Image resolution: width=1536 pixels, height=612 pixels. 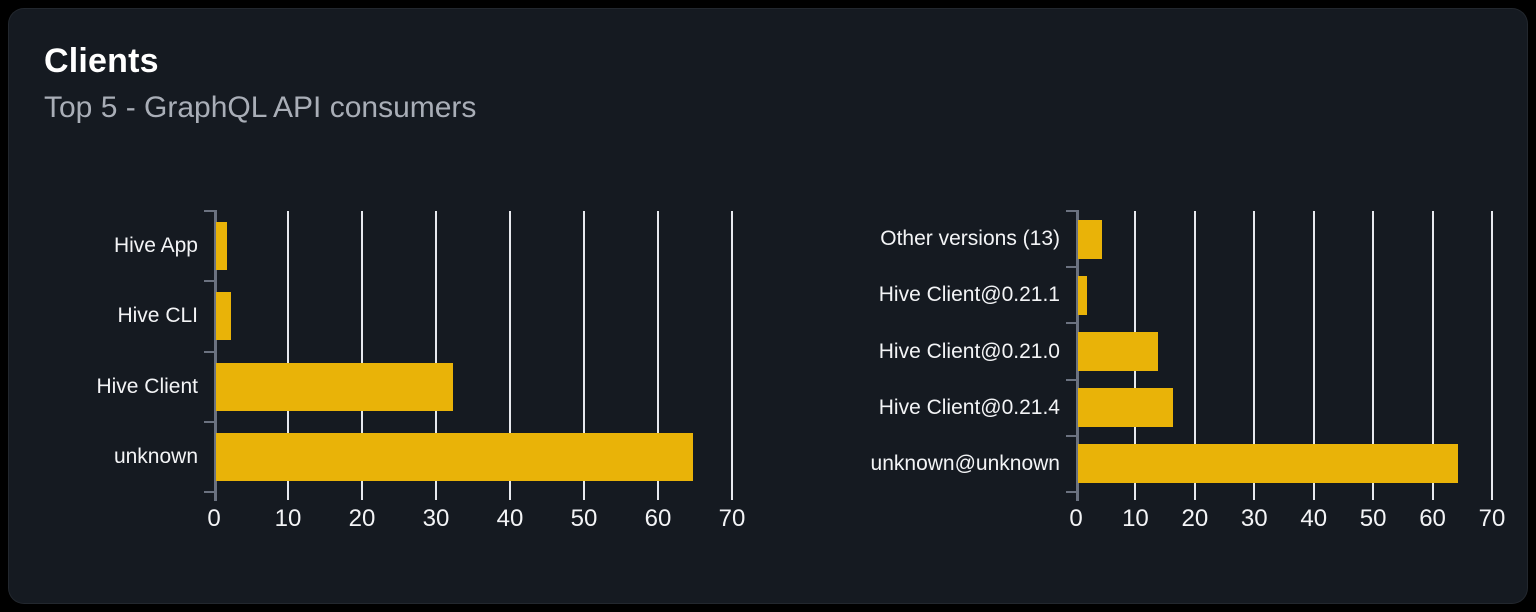 I want to click on card-subtitle: Top 5 - GraphQL API consumers, so click(x=260, y=107).